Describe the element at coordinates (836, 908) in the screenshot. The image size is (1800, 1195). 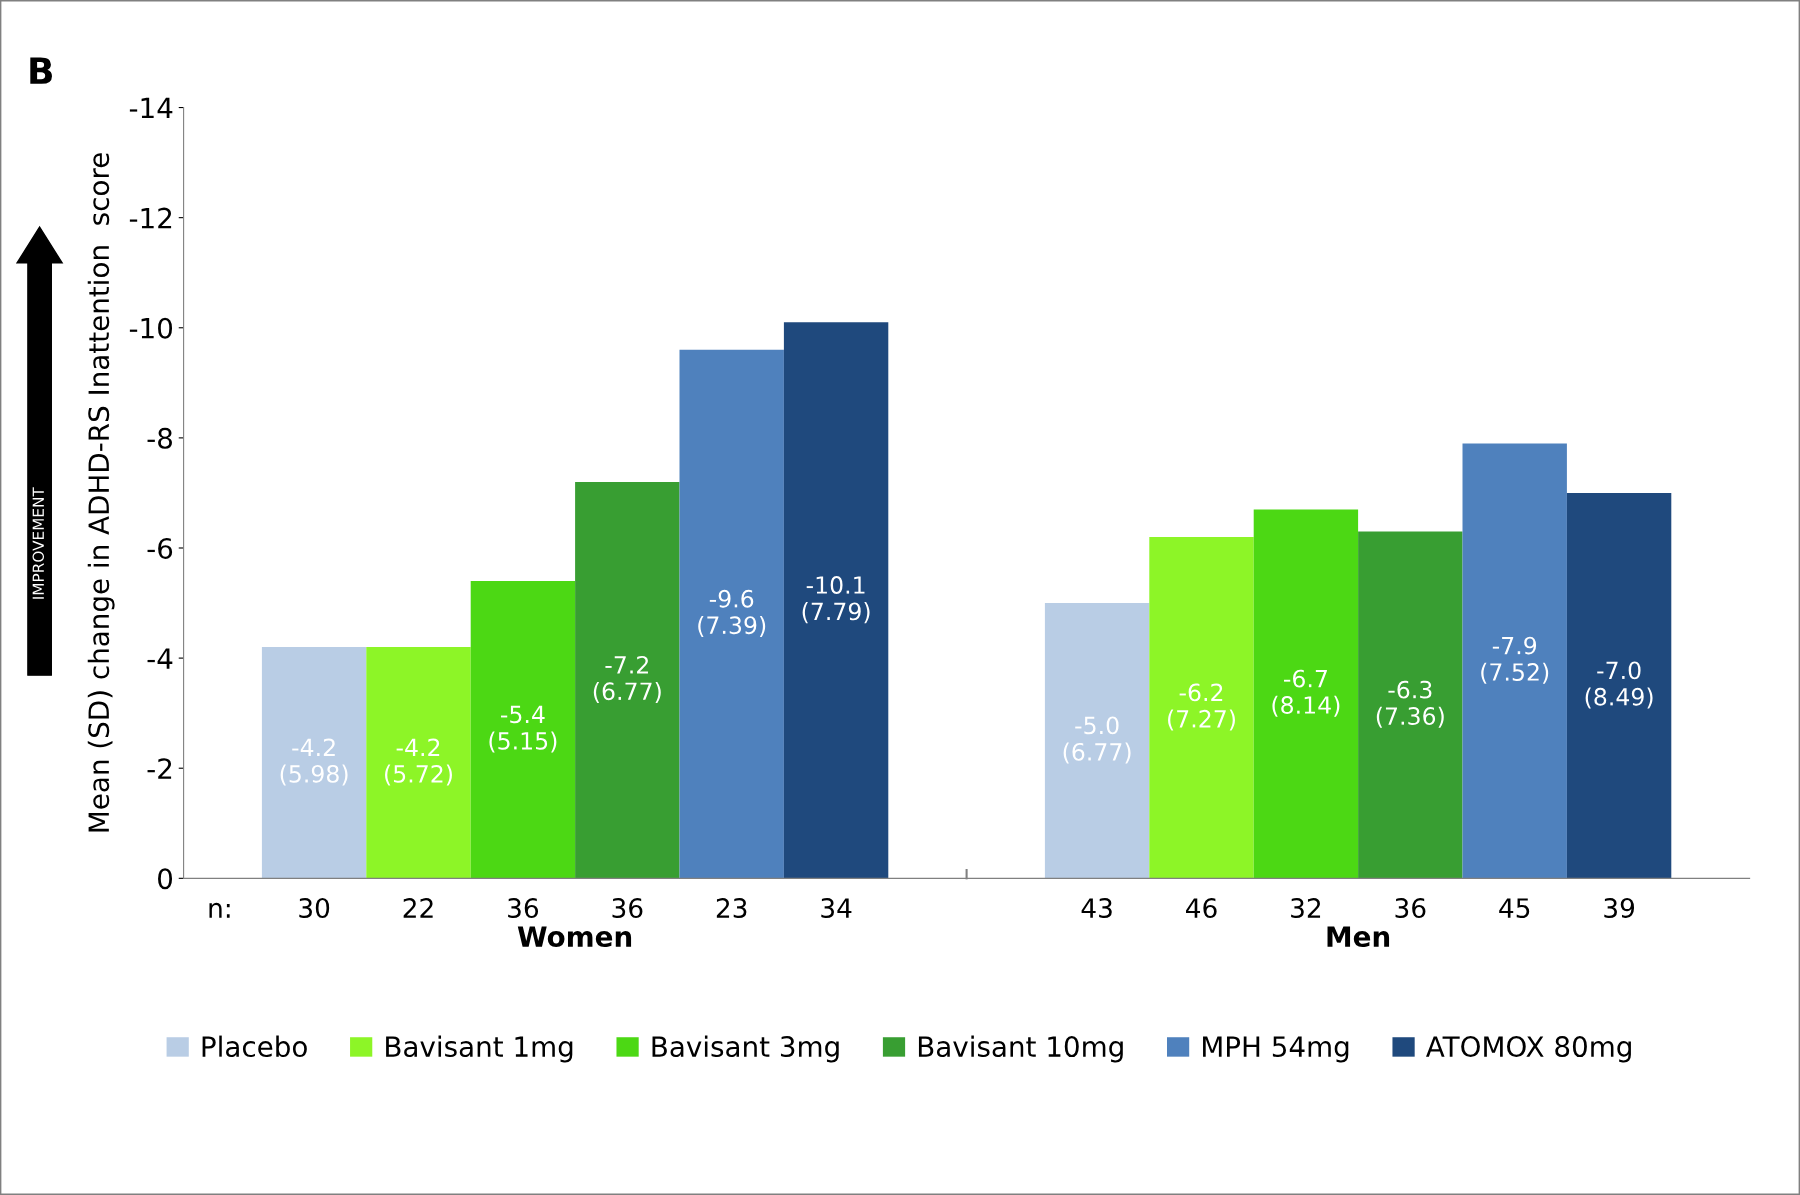
I see `text: 34` at that location.